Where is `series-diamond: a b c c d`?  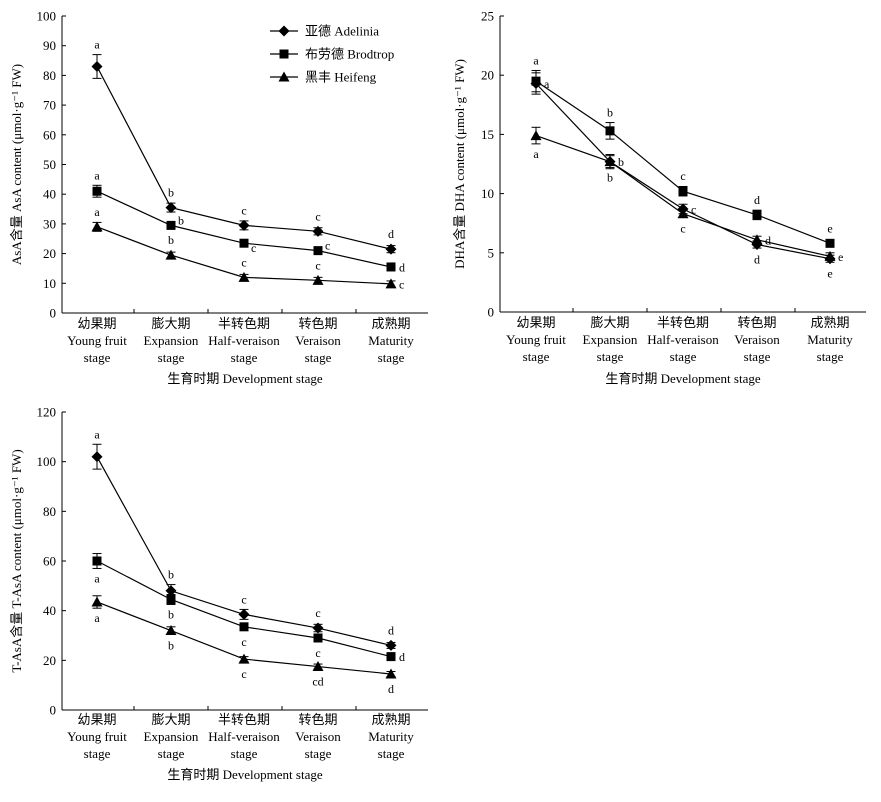 series-diamond: a b c c d is located at coordinates (244, 539).